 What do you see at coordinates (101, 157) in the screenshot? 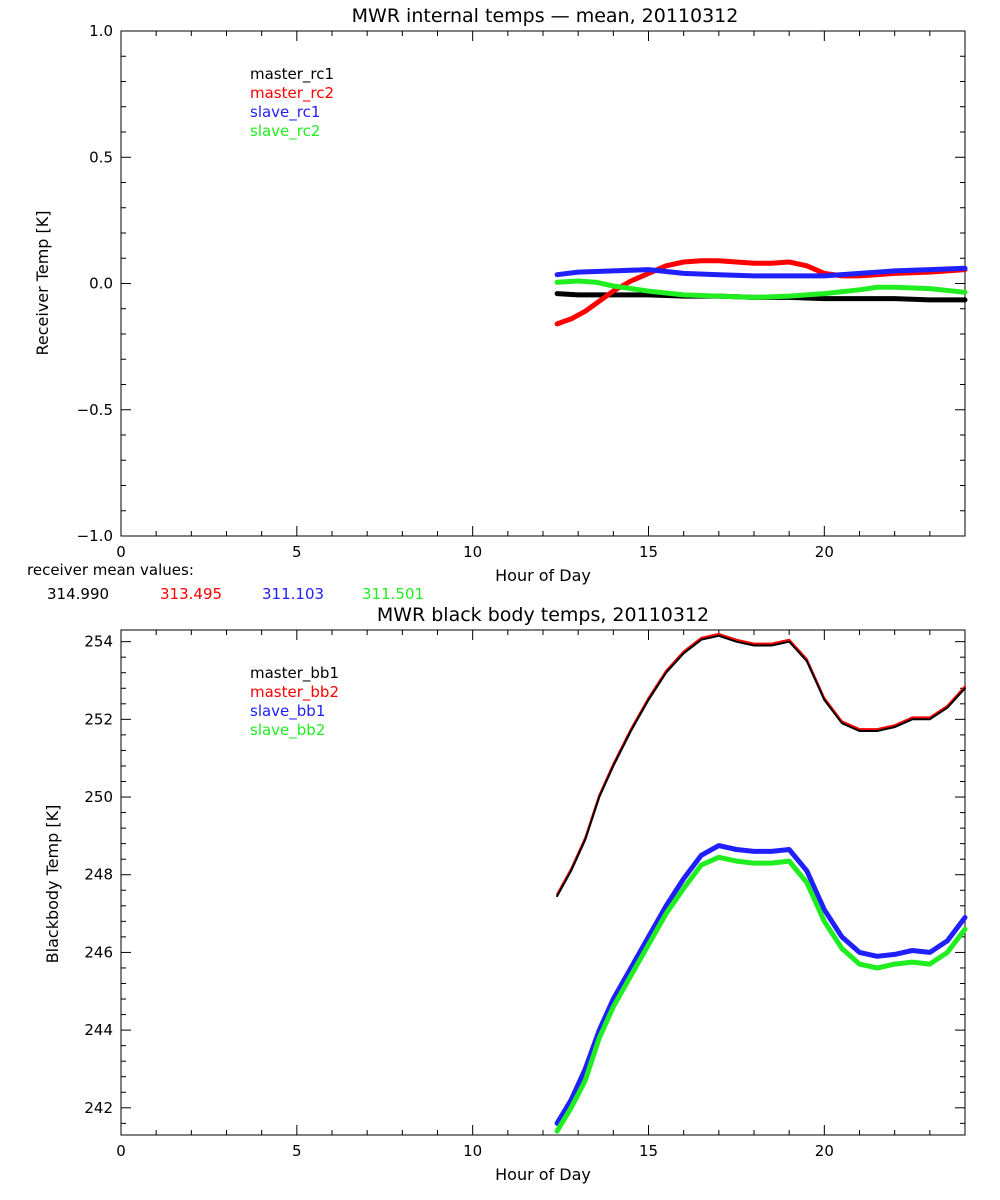
I see `y-tick-label: 0.5` at bounding box center [101, 157].